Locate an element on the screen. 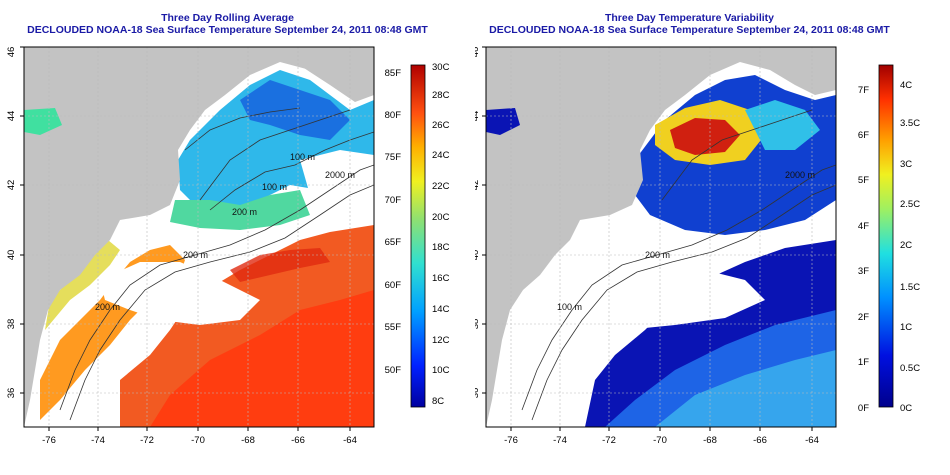 The width and height of the screenshot is (950, 475). colorbar-label: 12C is located at coordinates (441, 340).